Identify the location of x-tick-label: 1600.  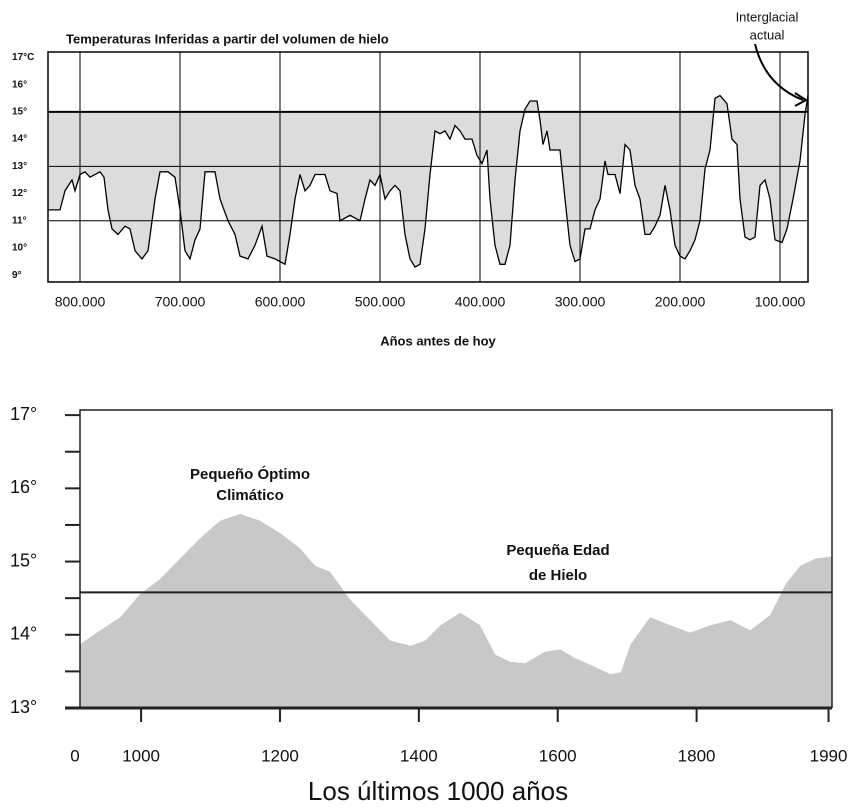
(558, 755).